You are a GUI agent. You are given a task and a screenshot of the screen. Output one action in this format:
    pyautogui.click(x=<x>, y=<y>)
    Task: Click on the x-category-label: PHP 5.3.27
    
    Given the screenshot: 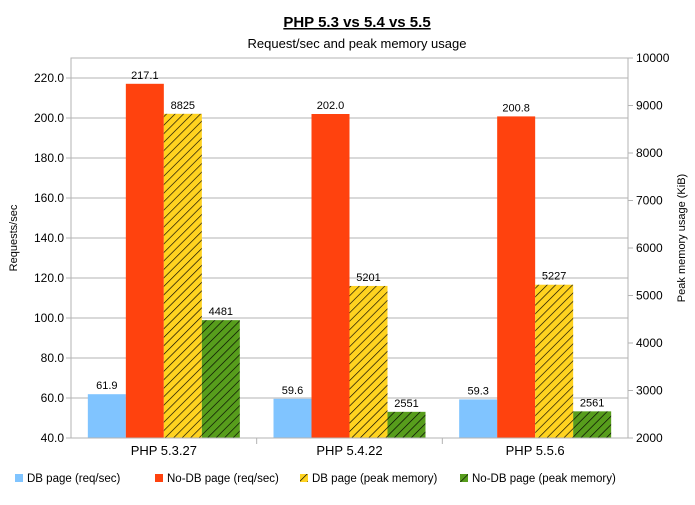 What is the action you would take?
    pyautogui.click(x=164, y=450)
    